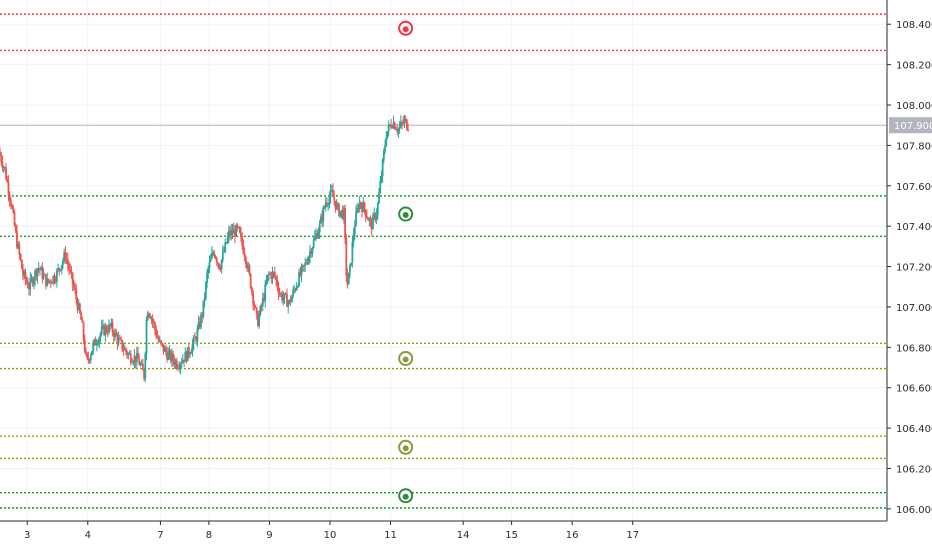 The height and width of the screenshot is (550, 932). Describe the element at coordinates (331, 531) in the screenshot. I see `time-axis: 3 4 7 8 9 10 11 14 15 16 17` at that location.